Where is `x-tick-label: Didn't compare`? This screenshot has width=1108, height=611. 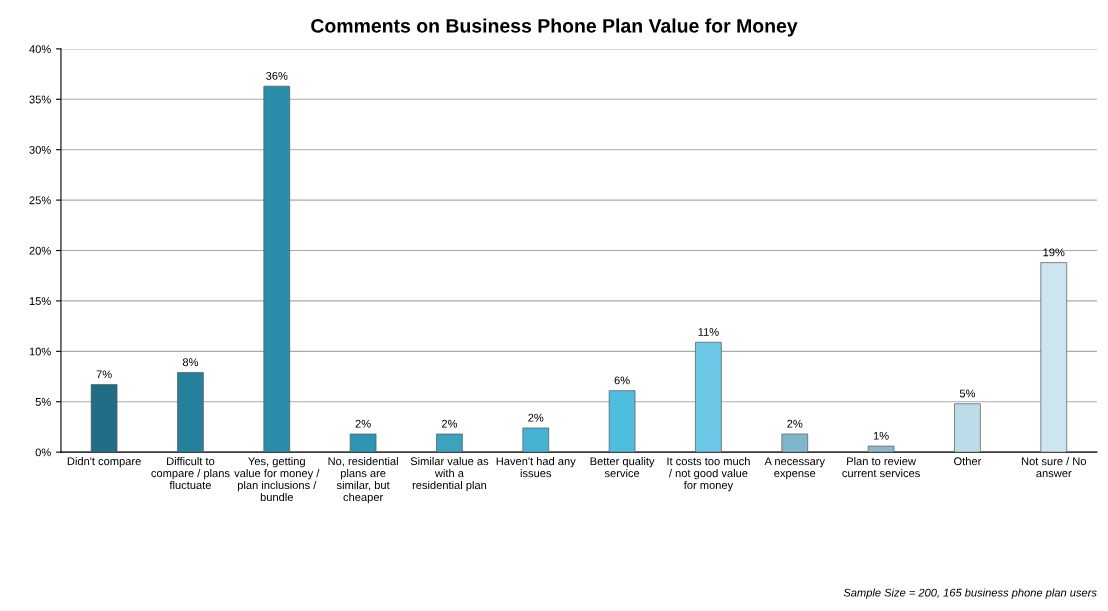
x-tick-label: Didn't compare is located at coordinates (104, 462).